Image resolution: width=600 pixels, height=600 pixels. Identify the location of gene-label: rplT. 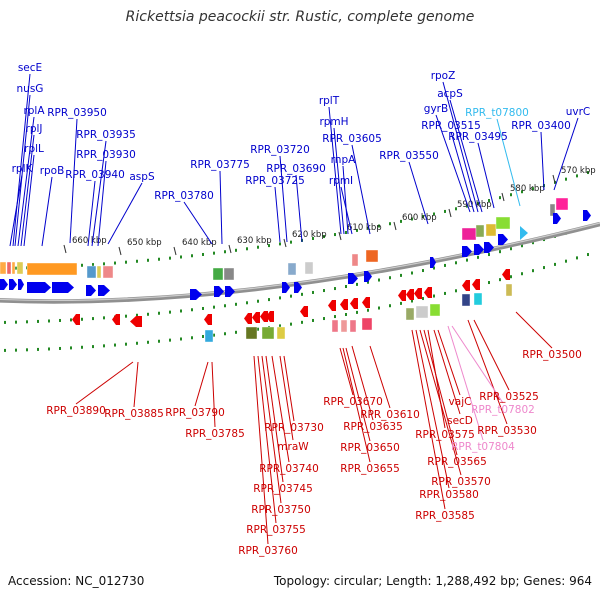
(329, 101).